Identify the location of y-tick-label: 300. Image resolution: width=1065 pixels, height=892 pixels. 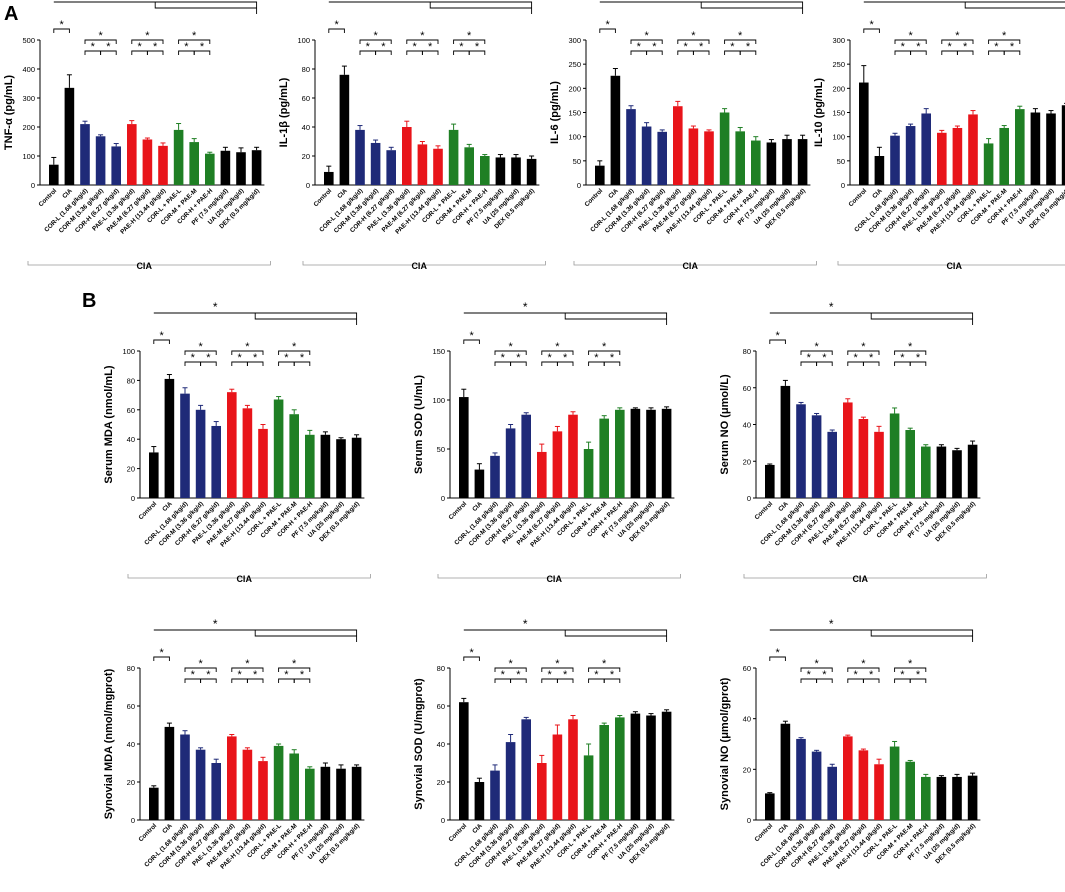
(28, 98).